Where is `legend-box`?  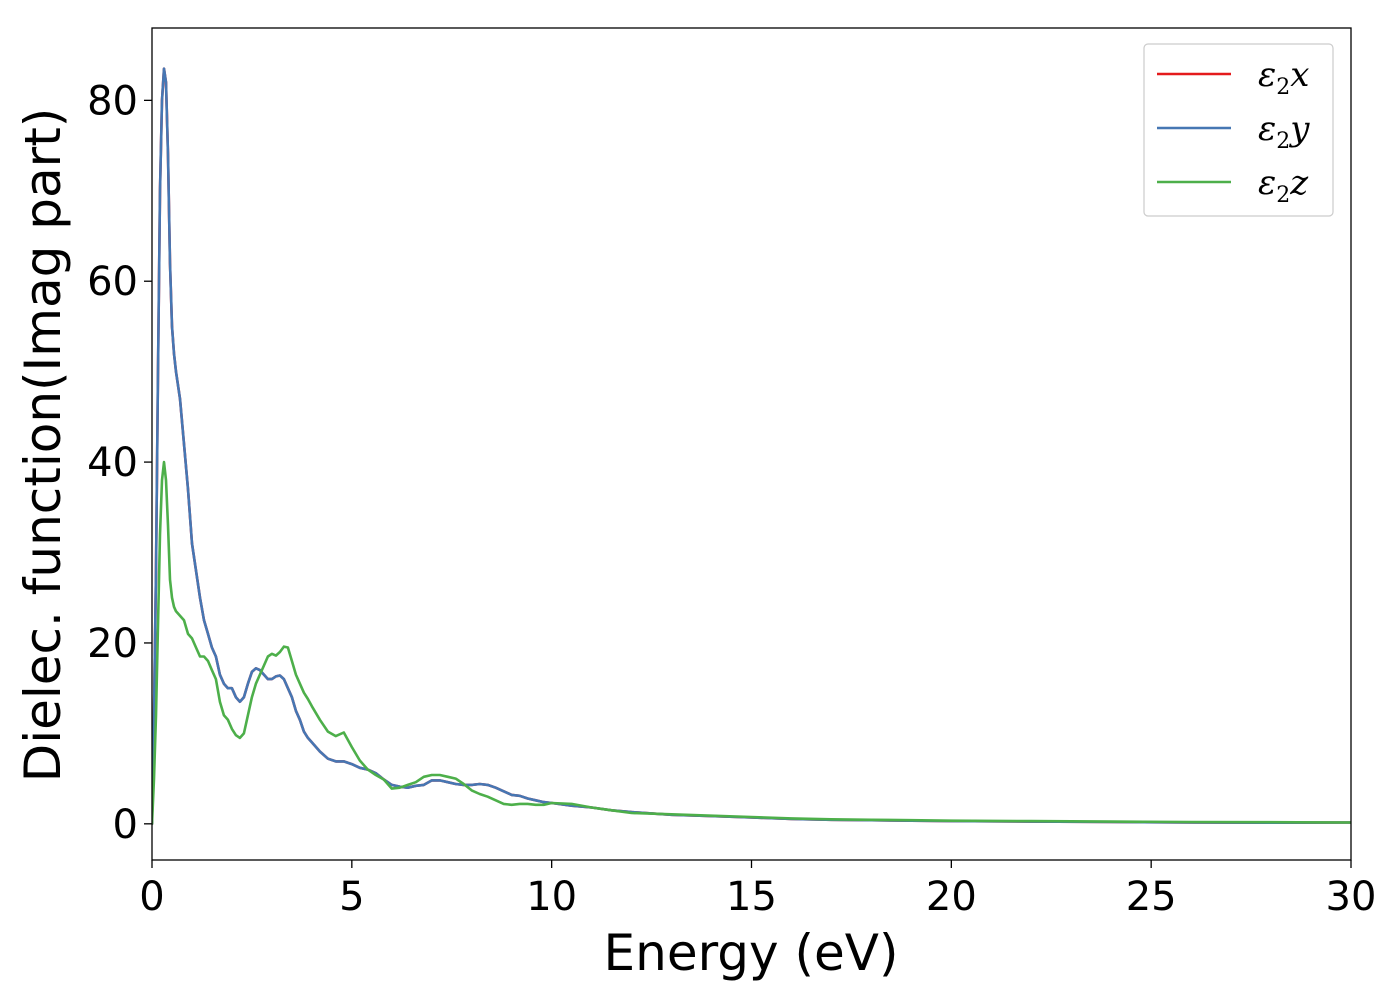
legend-box is located at coordinates (1238, 130).